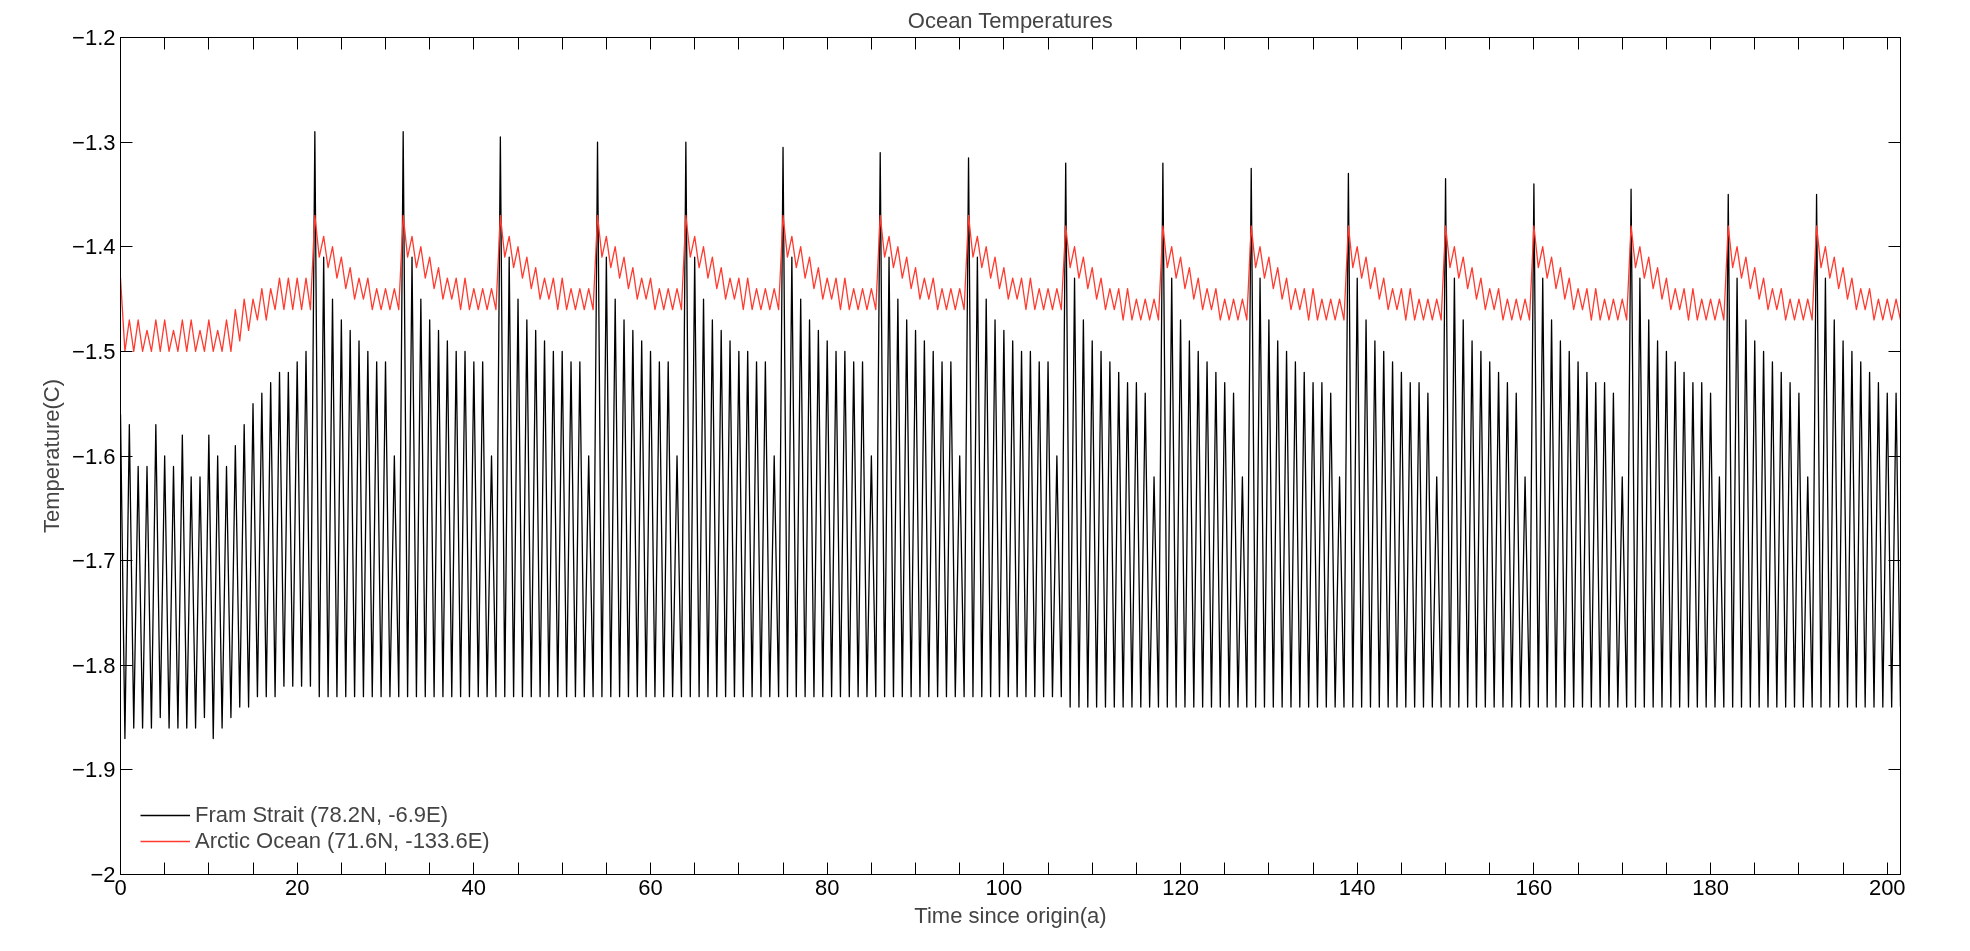 Image resolution: width=1970 pixels, height=951 pixels. Describe the element at coordinates (1710, 887) in the screenshot. I see `x-tick-label: 180` at that location.